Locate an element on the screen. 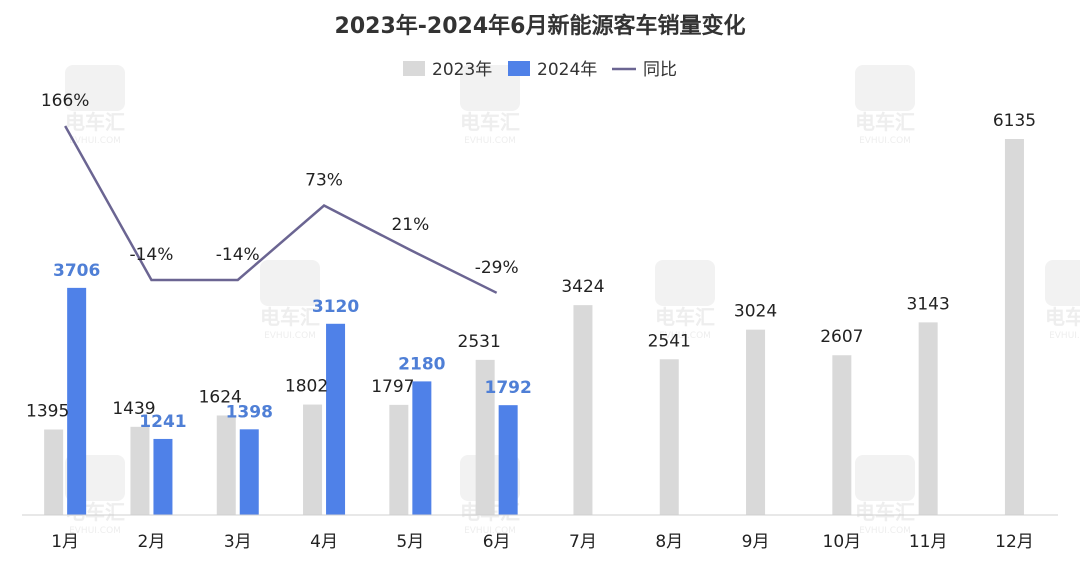 The height and width of the screenshot is (563, 1080). x-tick-label: 2月 is located at coordinates (152, 542).